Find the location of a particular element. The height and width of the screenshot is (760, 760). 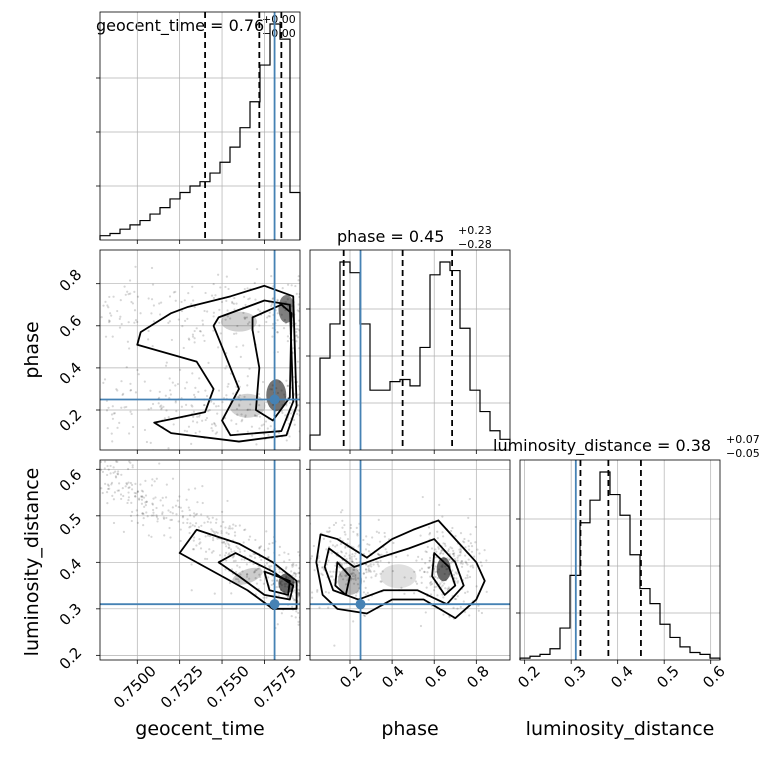

contour-line is located at coordinates (400, 569).